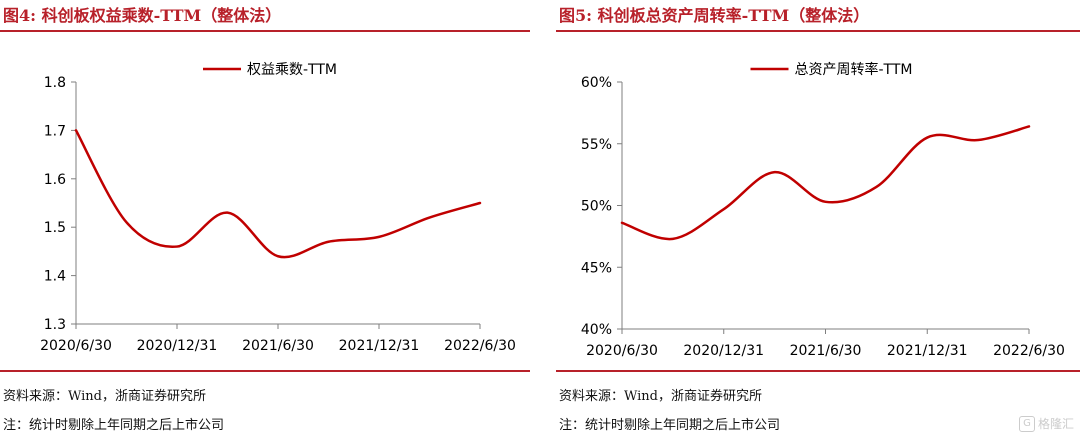 Image resolution: width=1080 pixels, height=436 pixels. I want to click on y-tick-label: 1.3, so click(55, 325).